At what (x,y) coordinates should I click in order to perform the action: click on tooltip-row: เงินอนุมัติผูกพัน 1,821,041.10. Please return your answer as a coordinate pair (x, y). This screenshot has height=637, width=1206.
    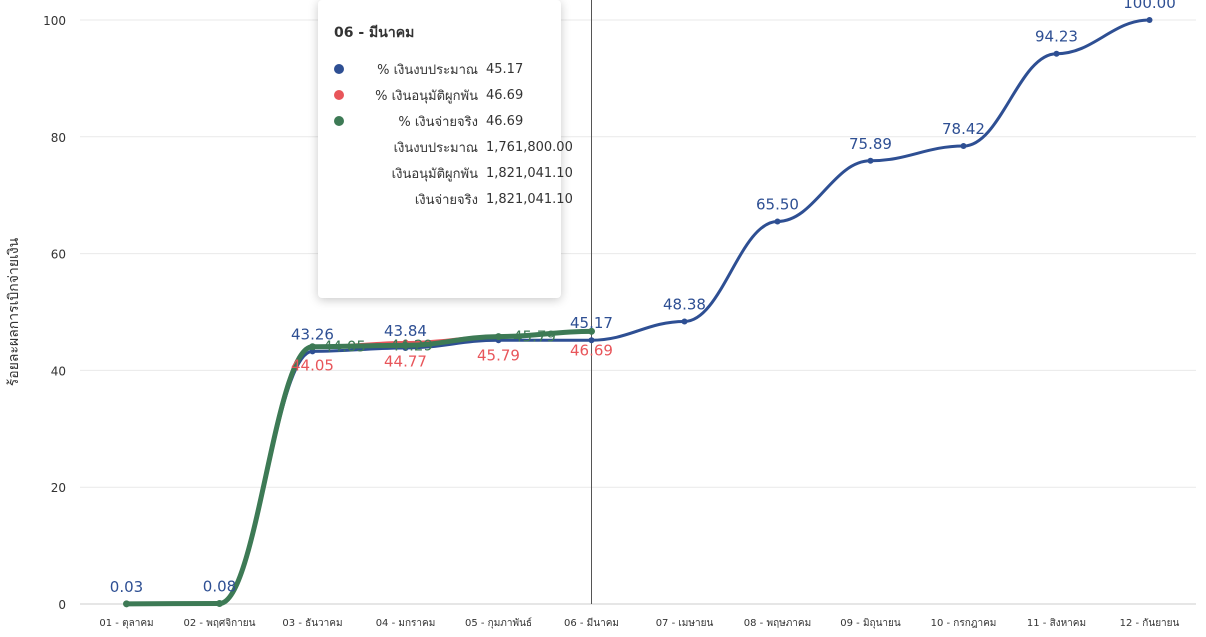
    Looking at the image, I should click on (453, 173).